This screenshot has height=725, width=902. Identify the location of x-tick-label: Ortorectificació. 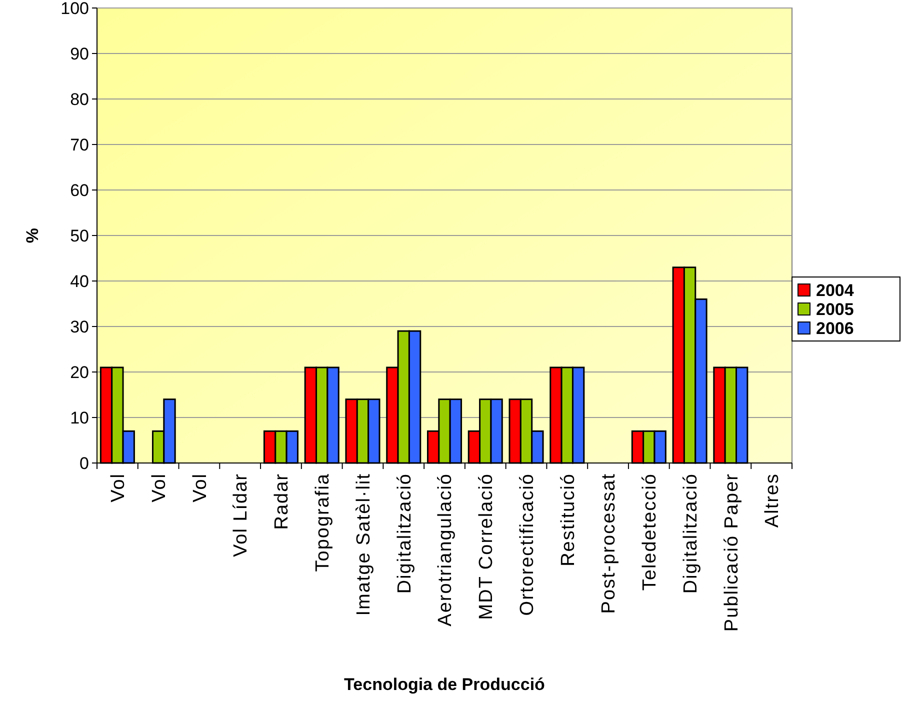
(527, 544).